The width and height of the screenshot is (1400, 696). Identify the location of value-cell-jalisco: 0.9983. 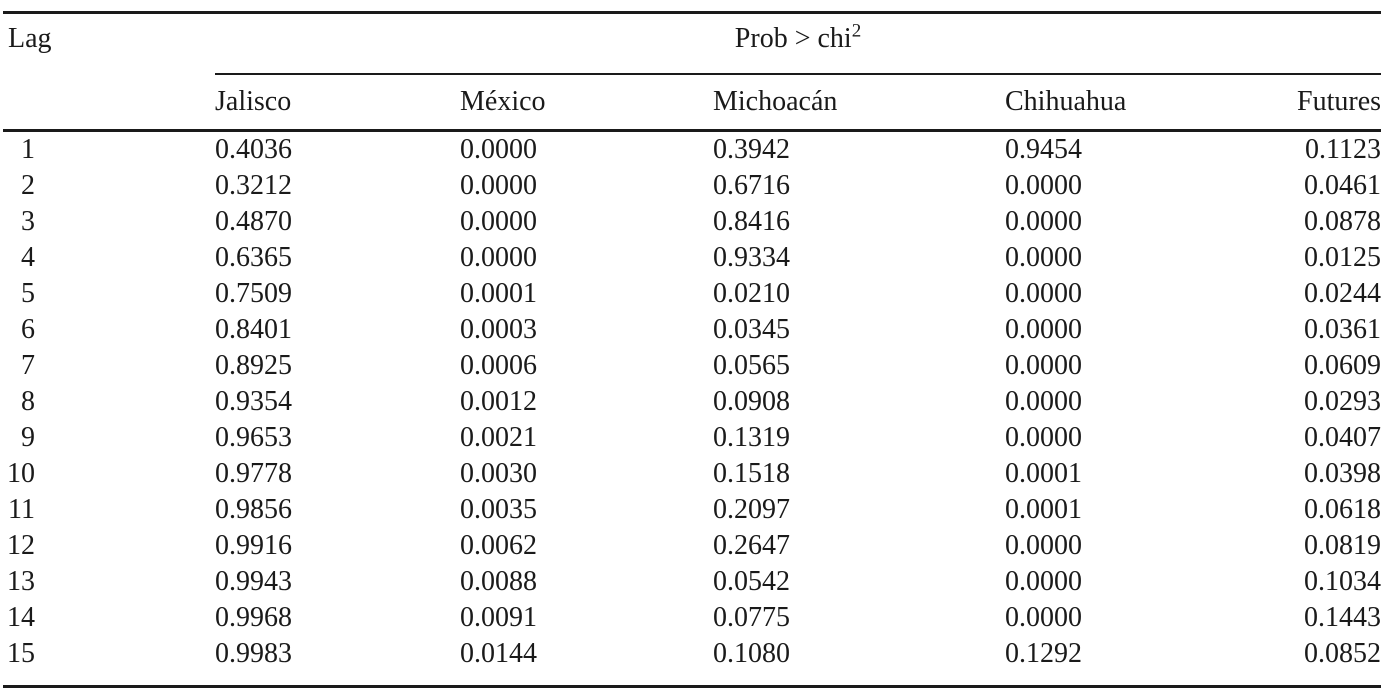
(253, 653).